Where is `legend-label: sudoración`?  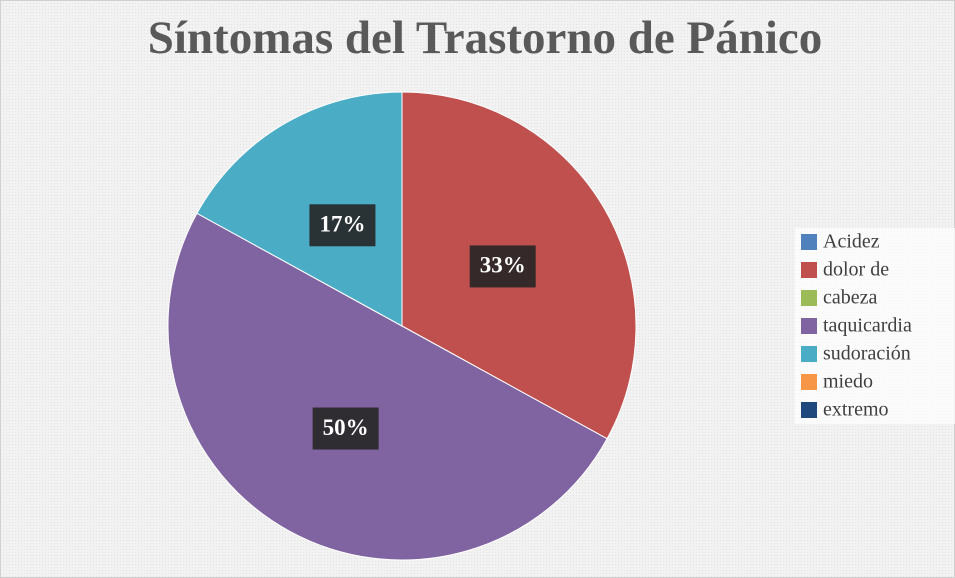 legend-label: sudoración is located at coordinates (867, 354).